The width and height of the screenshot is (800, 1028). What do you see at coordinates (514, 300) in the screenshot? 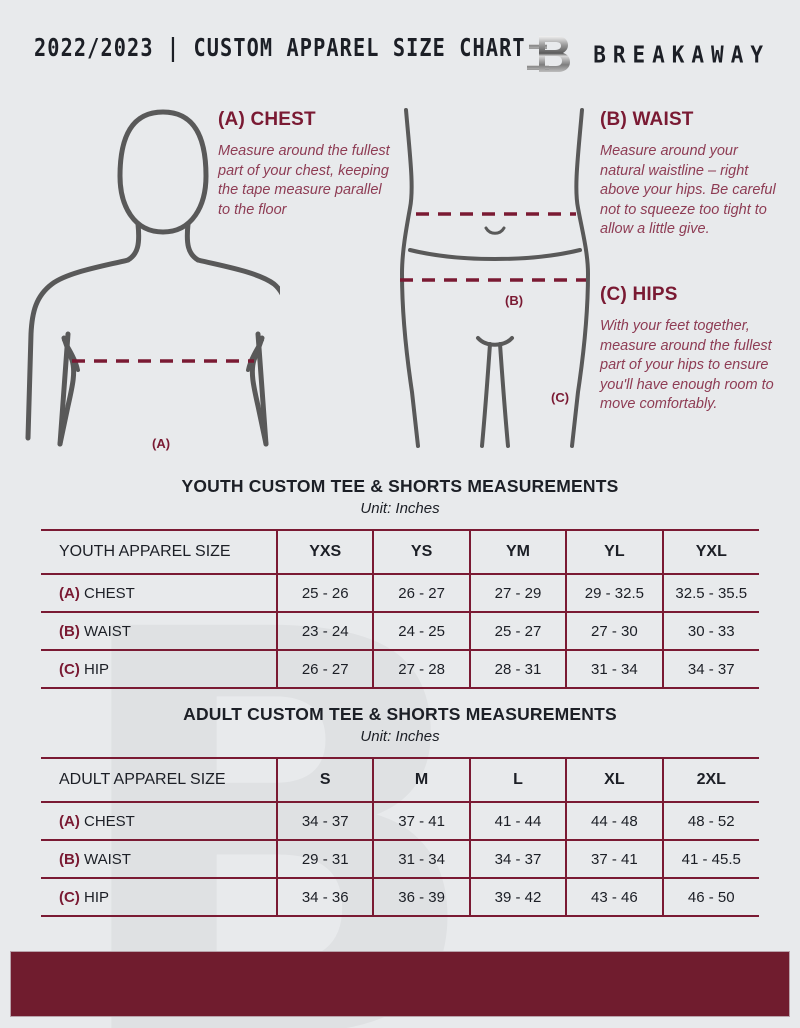
I see `marker-b-label: (B)` at bounding box center [514, 300].